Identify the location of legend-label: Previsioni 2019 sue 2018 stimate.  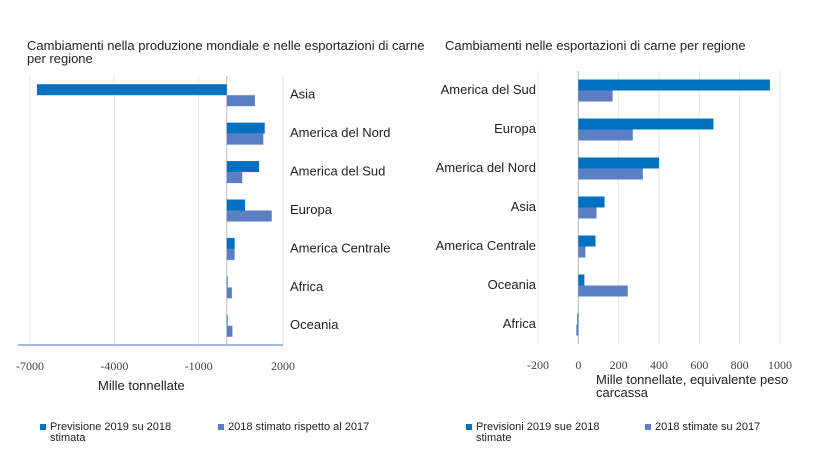
(538, 432).